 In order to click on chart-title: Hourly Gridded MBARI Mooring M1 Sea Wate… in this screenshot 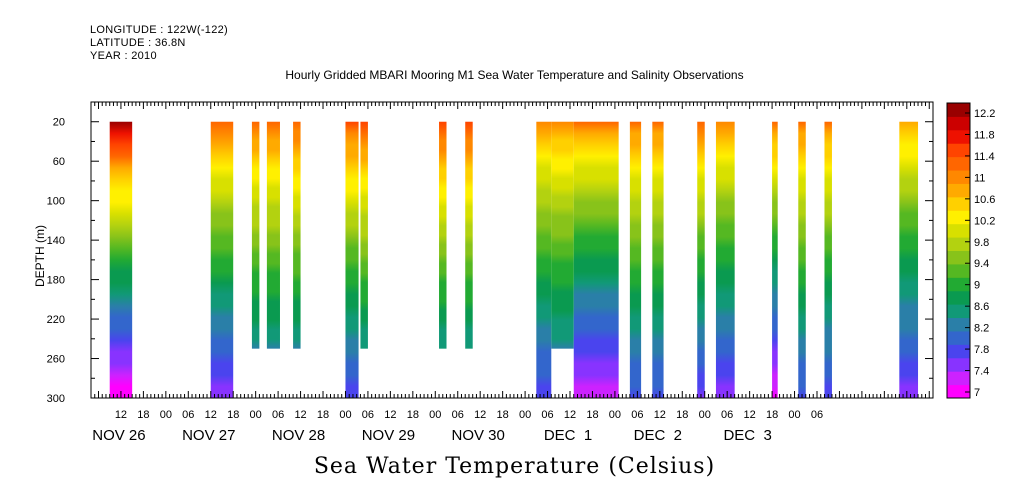, I will do `click(514, 75)`.